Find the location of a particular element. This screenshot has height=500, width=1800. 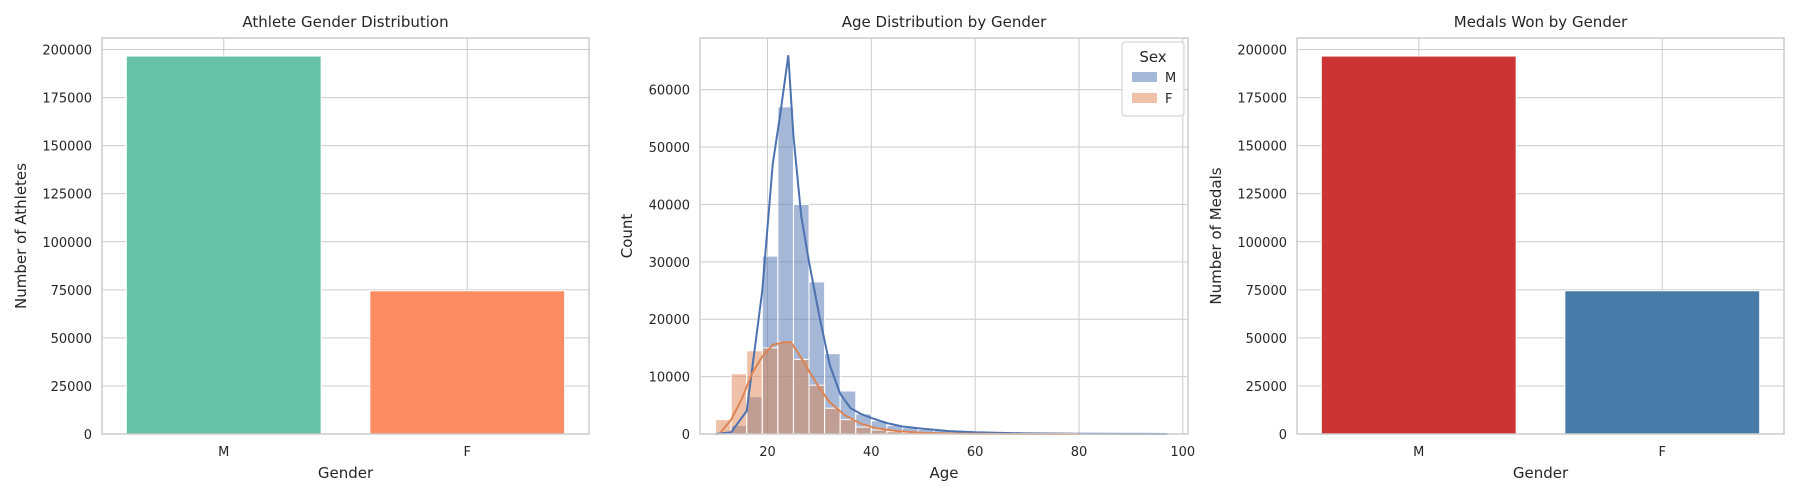

legend-swatch-F is located at coordinates (1144, 98).